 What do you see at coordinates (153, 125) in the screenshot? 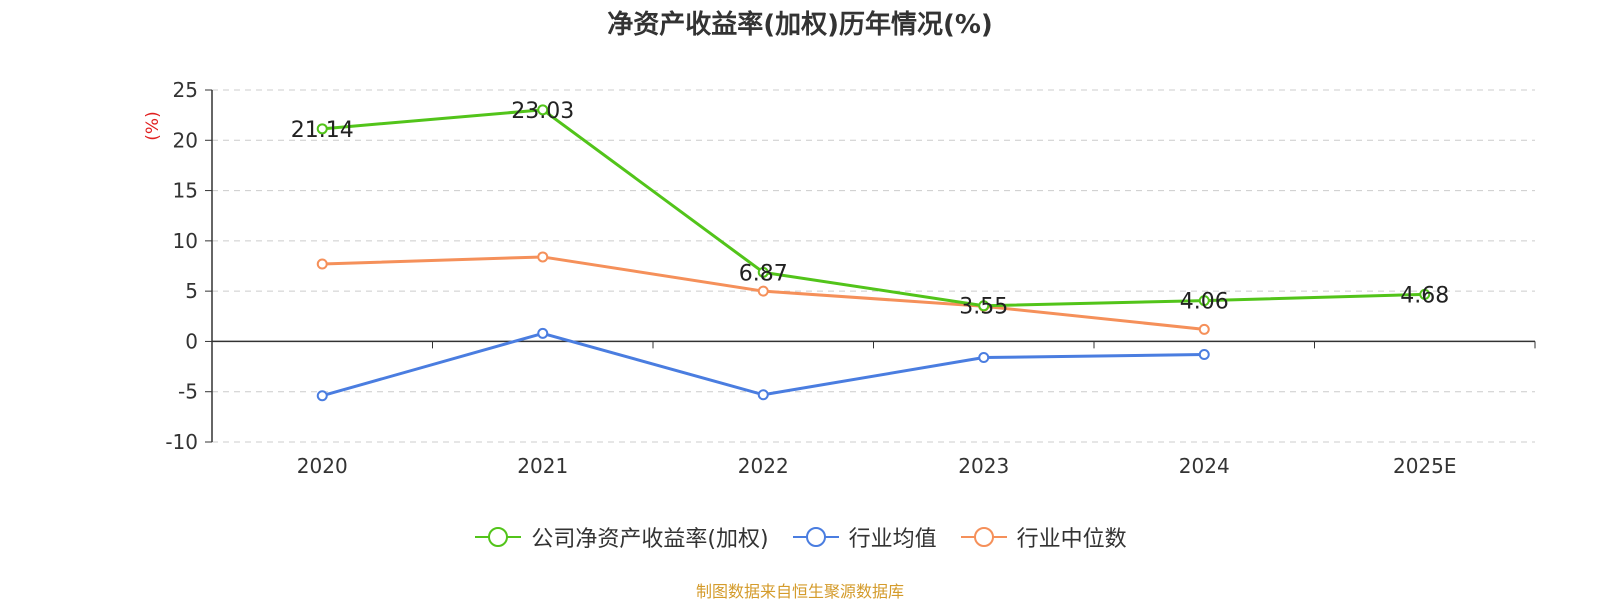
I see `y-axis-title: (%)` at bounding box center [153, 125].